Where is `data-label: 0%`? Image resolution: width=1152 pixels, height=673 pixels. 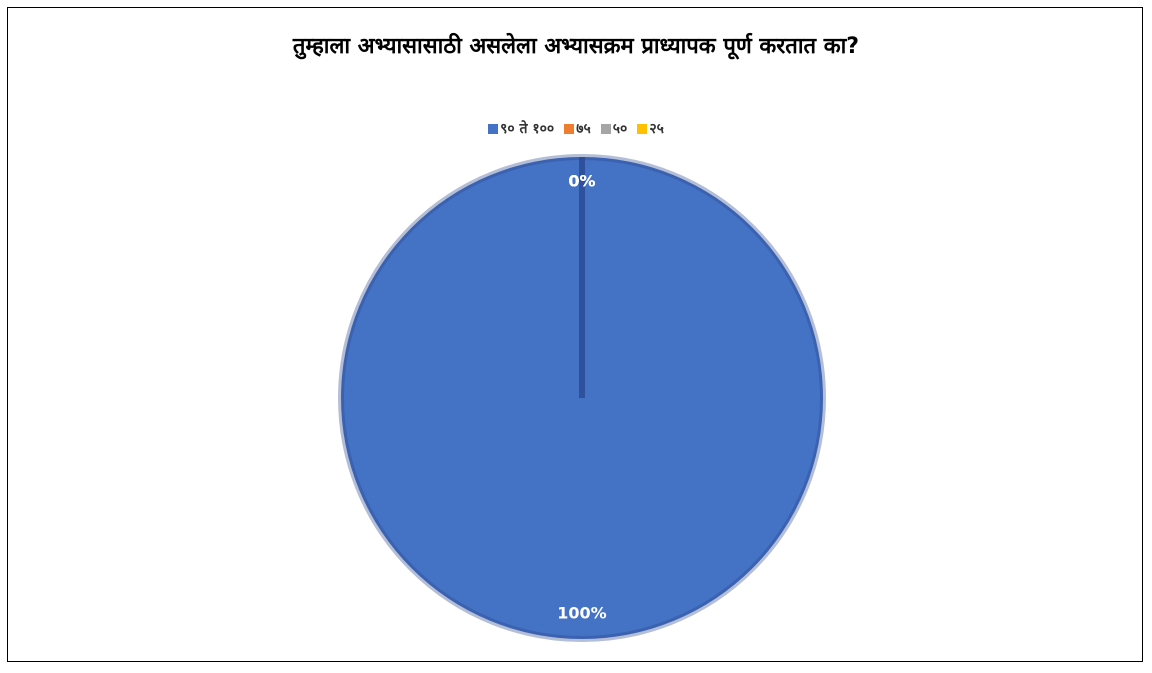
data-label: 0% is located at coordinates (581, 181).